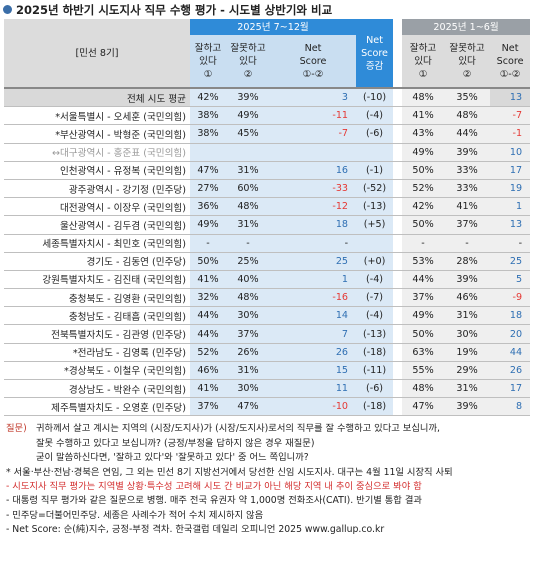  I want to click on h1-bad-cell: 33%, so click(467, 189).